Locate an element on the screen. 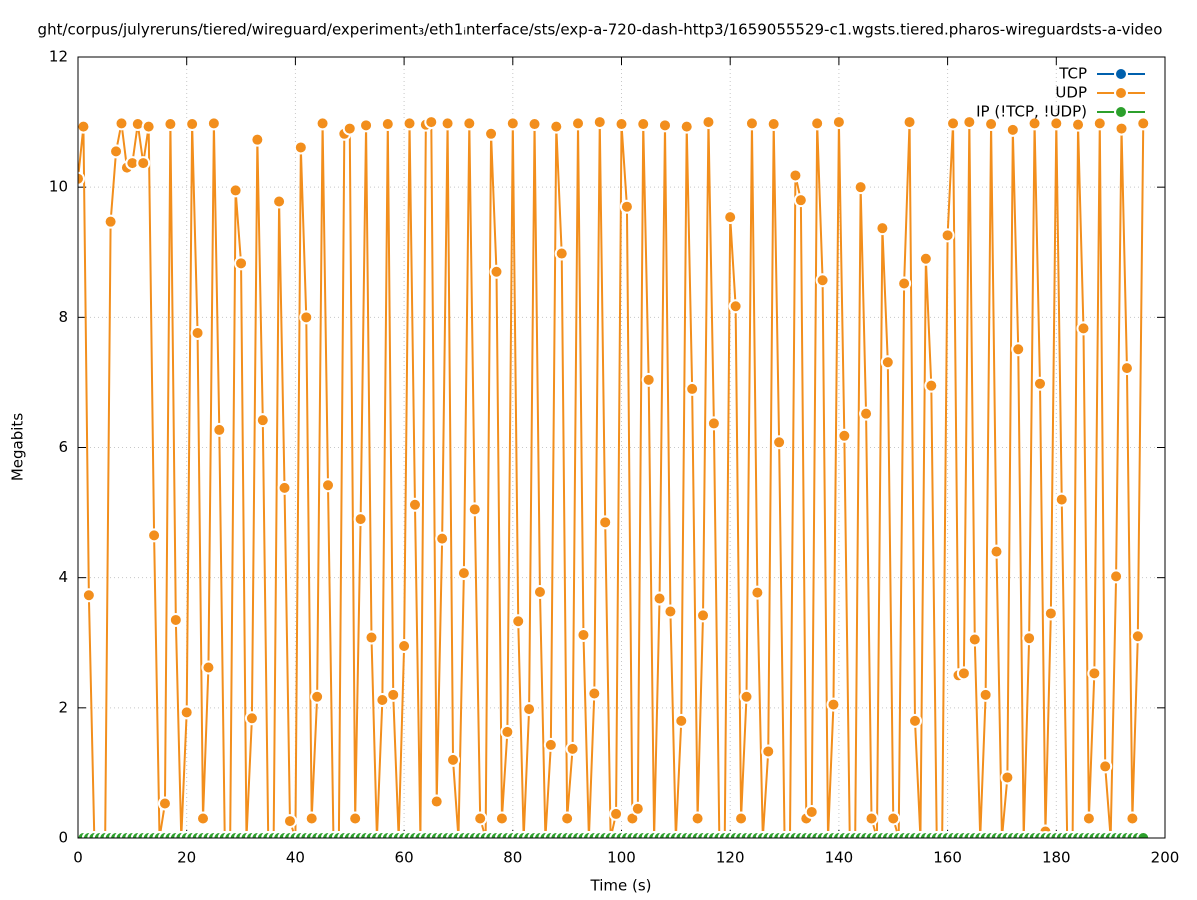 The image size is (1197, 900). x-tick-label: 80 is located at coordinates (512, 858).